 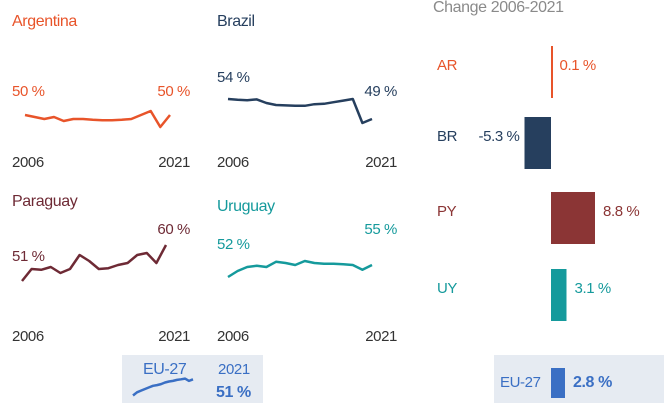 What do you see at coordinates (165, 369) in the screenshot?
I see `panel-title: EU-27` at bounding box center [165, 369].